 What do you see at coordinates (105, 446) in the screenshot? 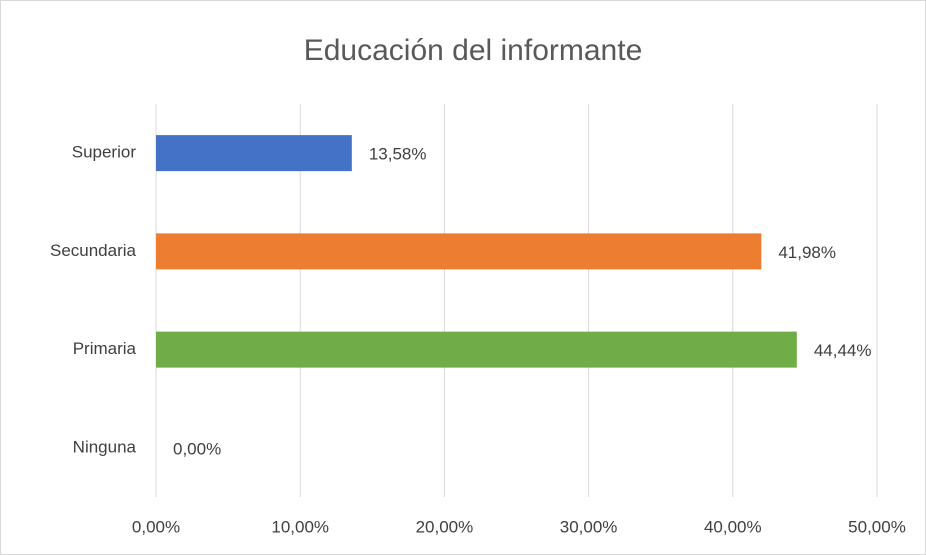
I see `y-tick-label: Ninguna` at bounding box center [105, 446].